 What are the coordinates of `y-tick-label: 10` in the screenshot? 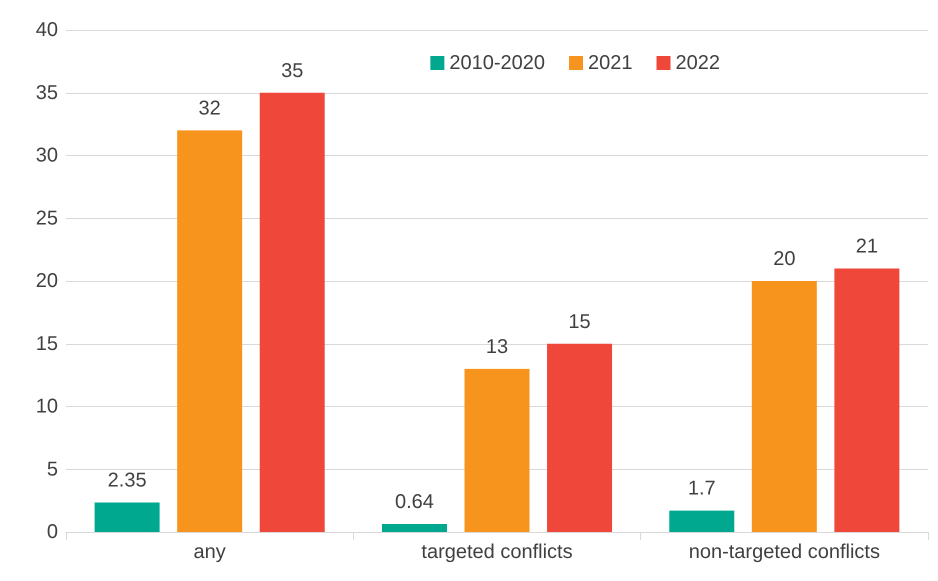 It's located at (47, 407).